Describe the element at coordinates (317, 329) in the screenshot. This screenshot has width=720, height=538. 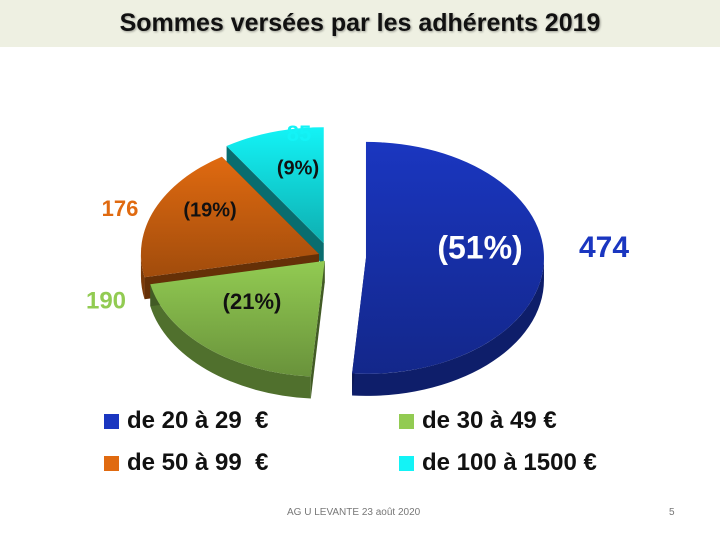
I see `pie-cut-face` at that location.